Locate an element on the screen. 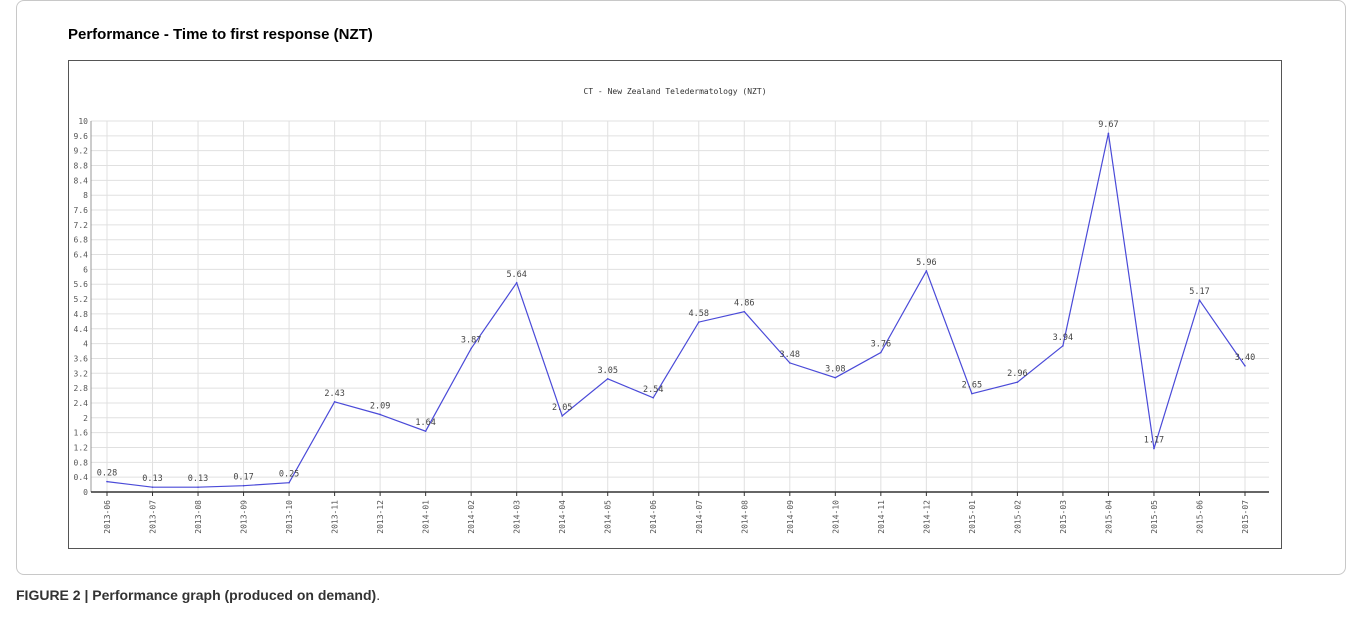 The height and width of the screenshot is (621, 1352). x-tick-label: 2014-01 is located at coordinates (426, 517).